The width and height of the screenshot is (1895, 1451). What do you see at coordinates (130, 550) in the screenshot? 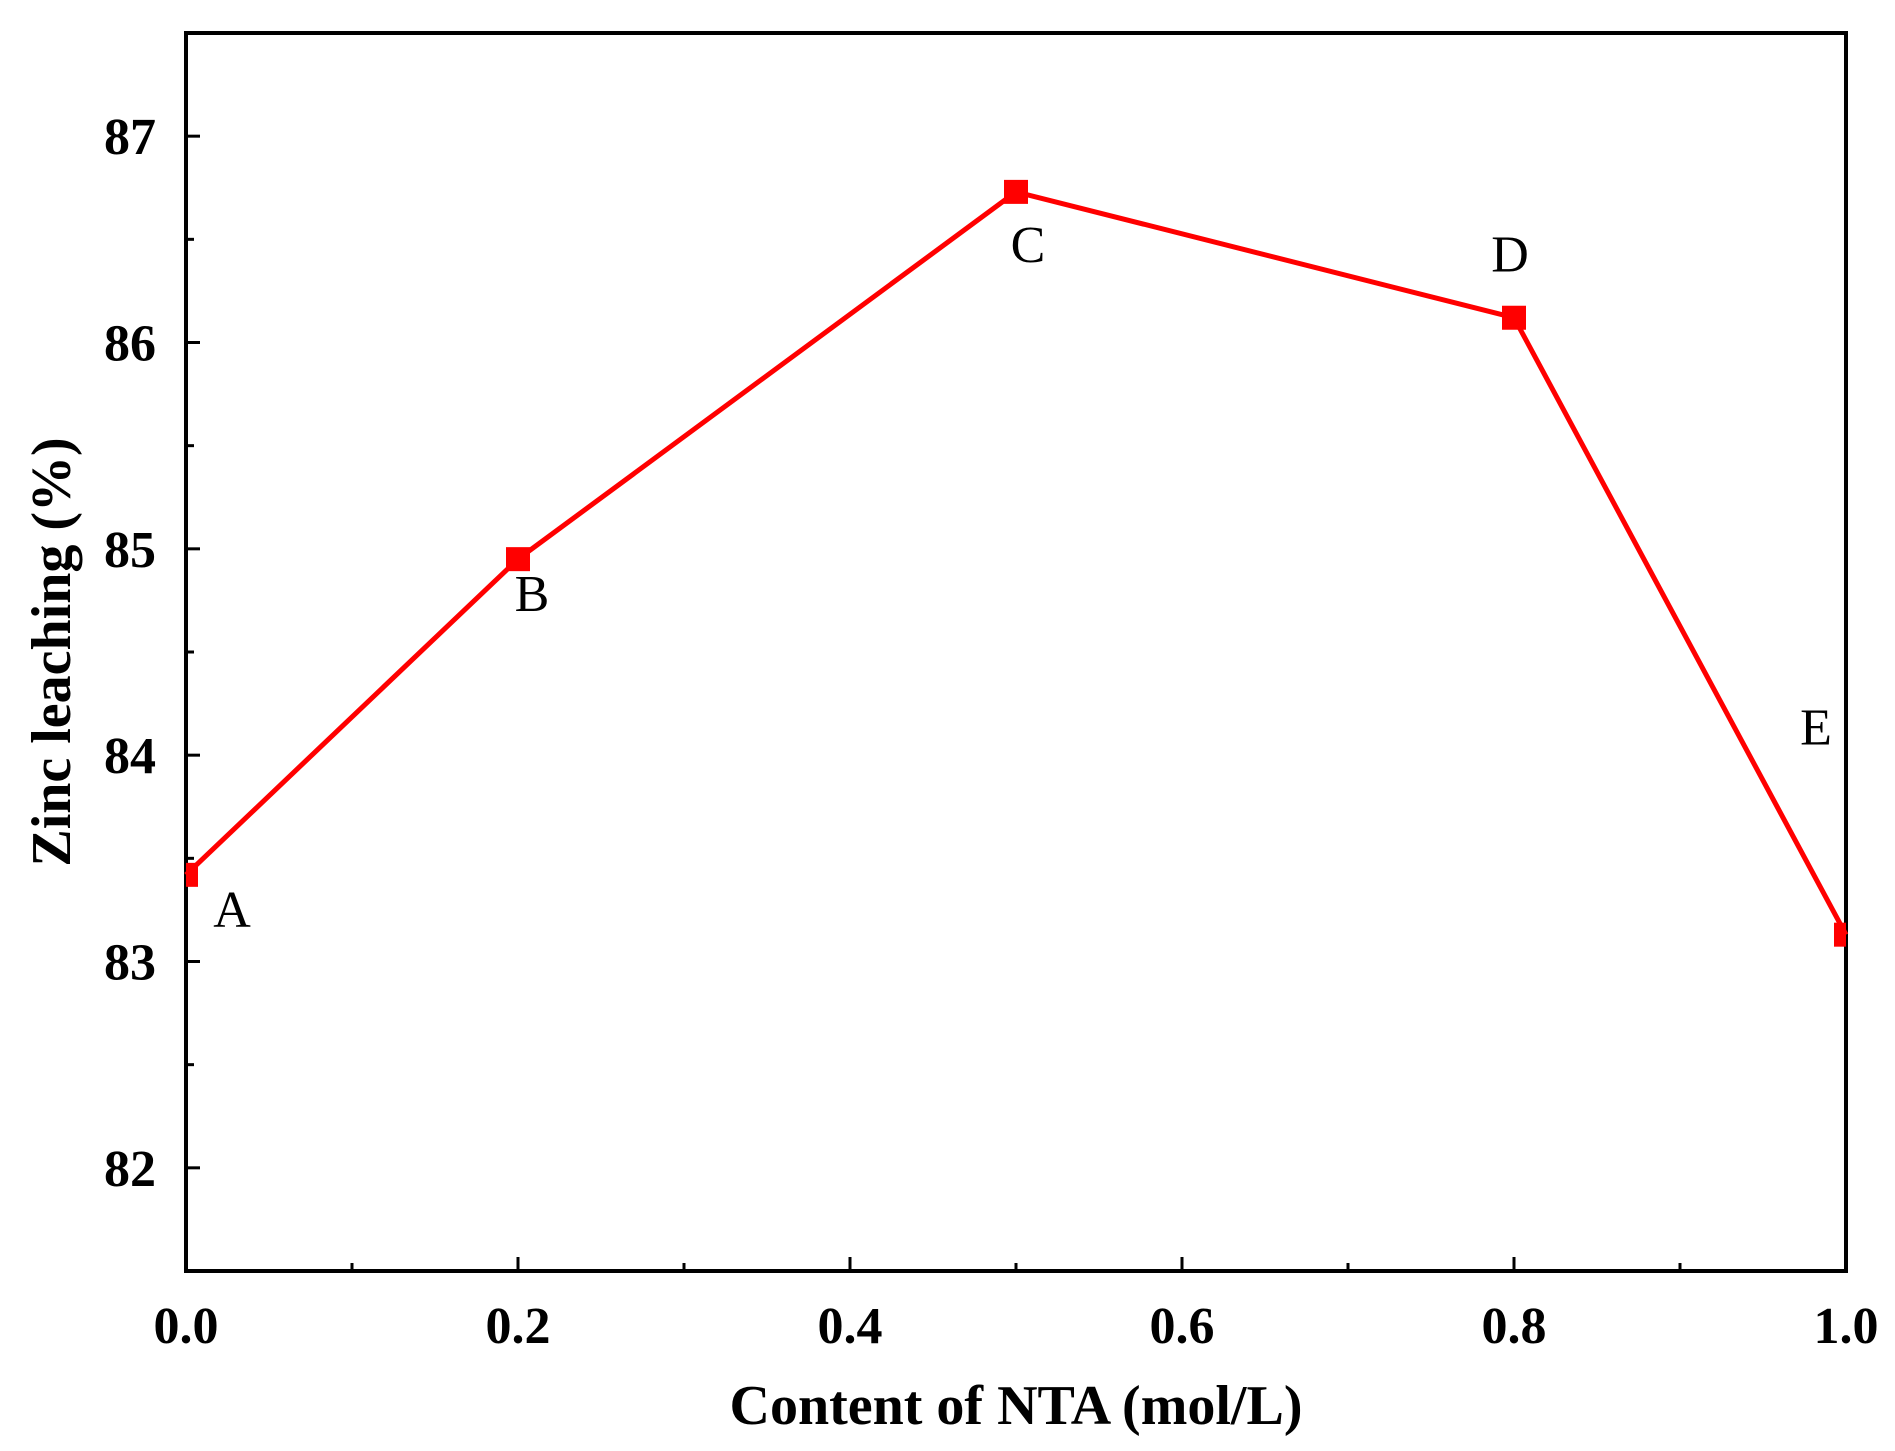
I see `y-tick-label: 85` at bounding box center [130, 550].